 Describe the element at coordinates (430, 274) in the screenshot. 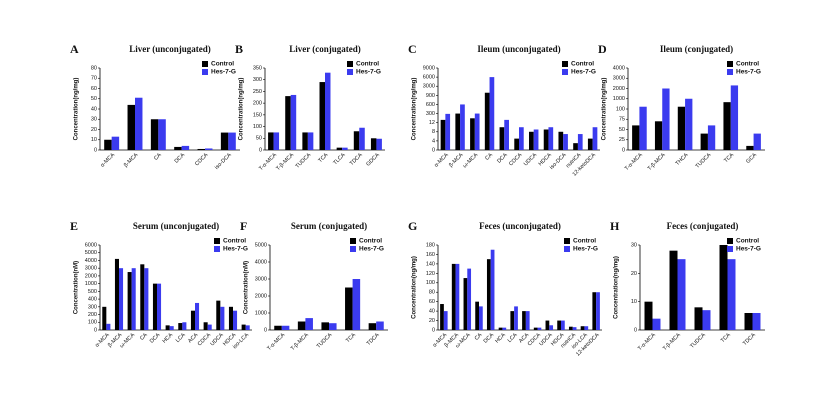

I see `y-tick-label: 120` at that location.